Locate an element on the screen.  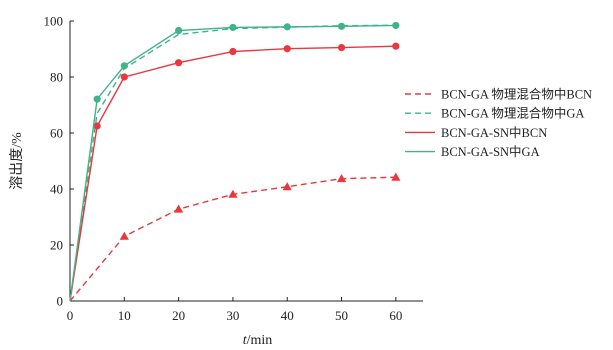
y-axis-title: 溶出度/% is located at coordinates (17, 161).